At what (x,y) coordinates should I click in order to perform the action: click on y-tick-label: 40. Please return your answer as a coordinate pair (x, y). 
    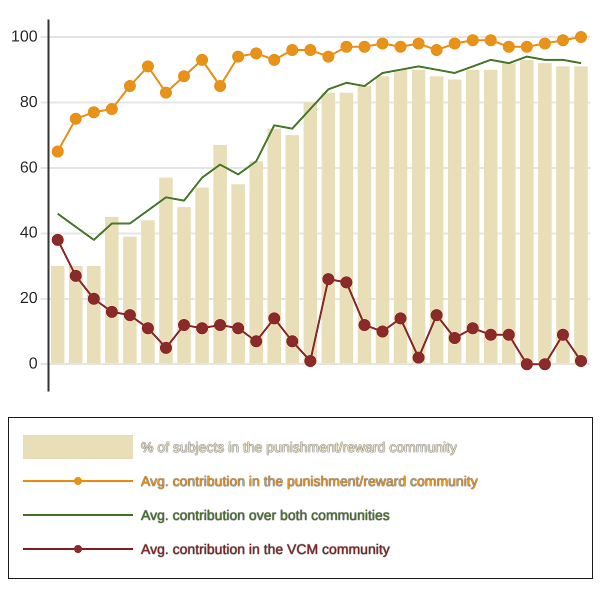
    Looking at the image, I should click on (29, 233).